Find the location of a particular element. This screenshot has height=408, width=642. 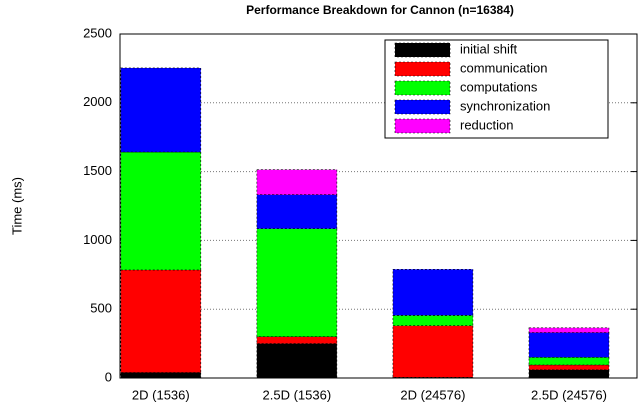

x-tick-label: 2D (1536) is located at coordinates (161, 394).